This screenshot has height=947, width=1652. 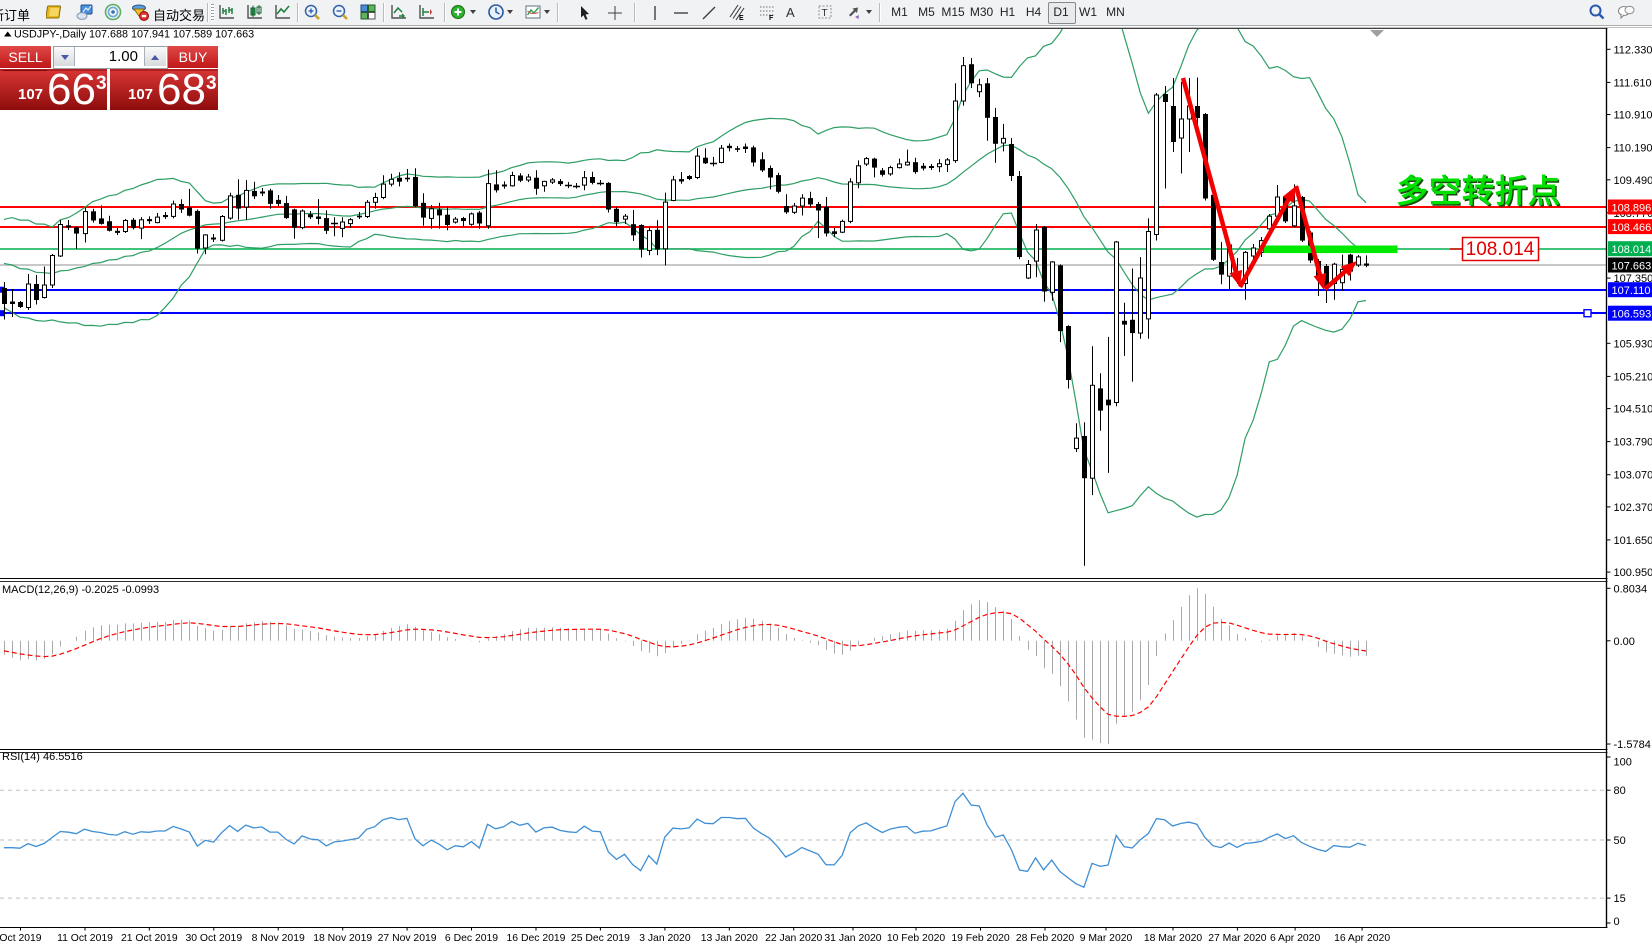 What do you see at coordinates (536, 938) in the screenshot?
I see `svg-text: 16 Dec 2019` at bounding box center [536, 938].